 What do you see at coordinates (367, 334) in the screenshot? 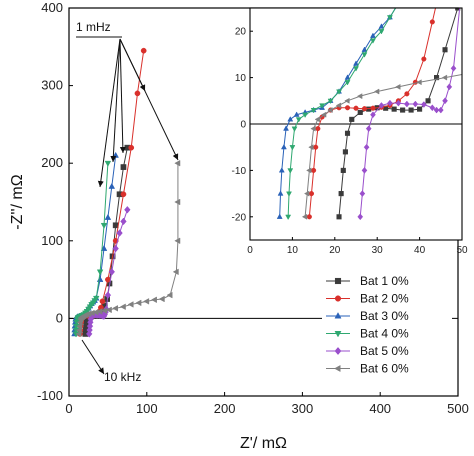
I see `legend-item: Bat 4 0%` at bounding box center [367, 334].